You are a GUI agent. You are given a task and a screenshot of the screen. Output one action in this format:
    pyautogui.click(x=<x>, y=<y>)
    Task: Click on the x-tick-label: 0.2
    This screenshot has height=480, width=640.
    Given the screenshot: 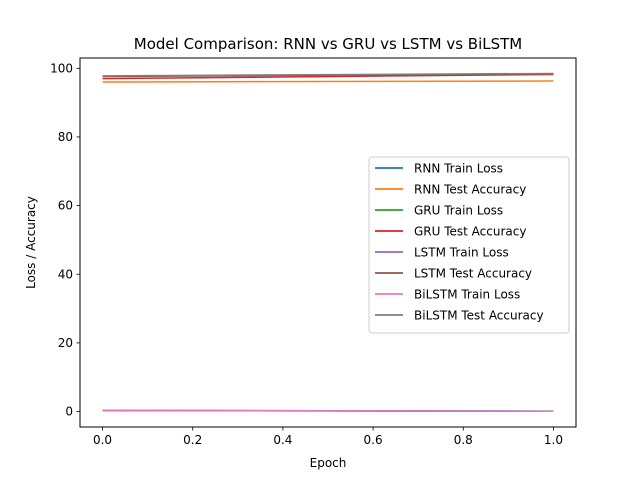 What is the action you would take?
    pyautogui.click(x=192, y=440)
    